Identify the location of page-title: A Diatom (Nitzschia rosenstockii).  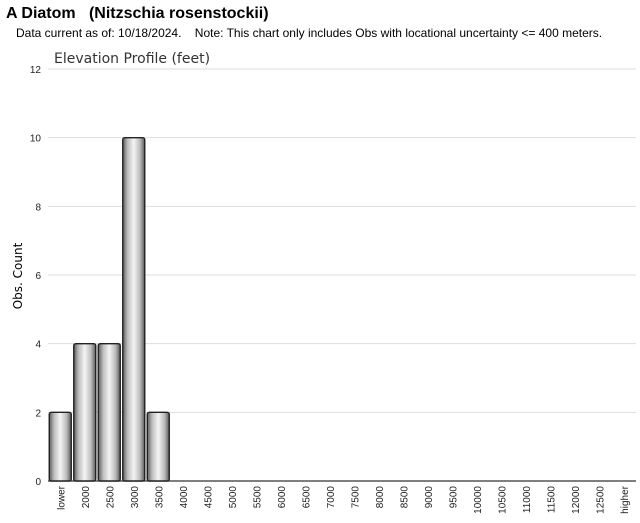
(137, 13).